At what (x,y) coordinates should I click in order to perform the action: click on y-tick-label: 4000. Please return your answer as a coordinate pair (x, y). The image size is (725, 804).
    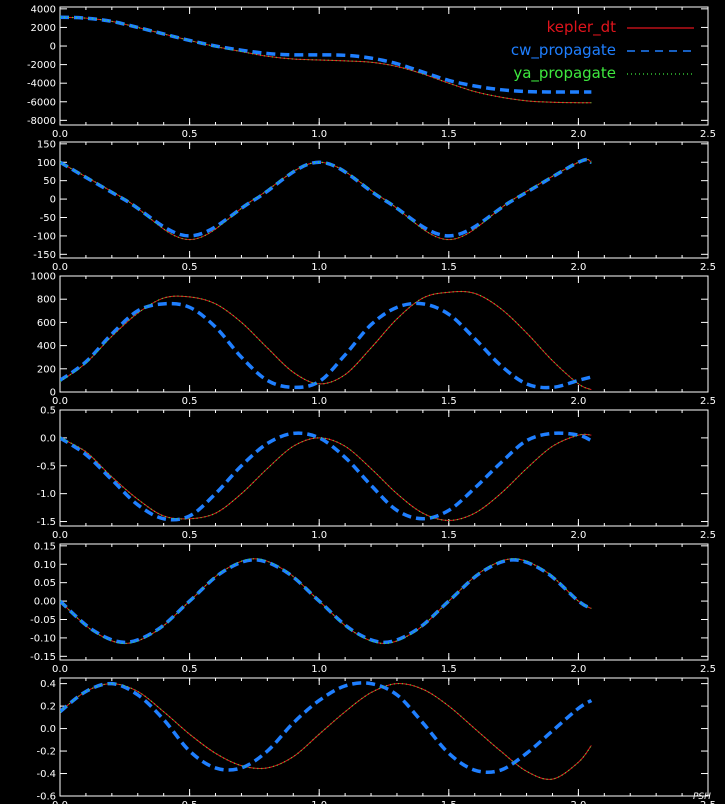
    Looking at the image, I should click on (43, 9).